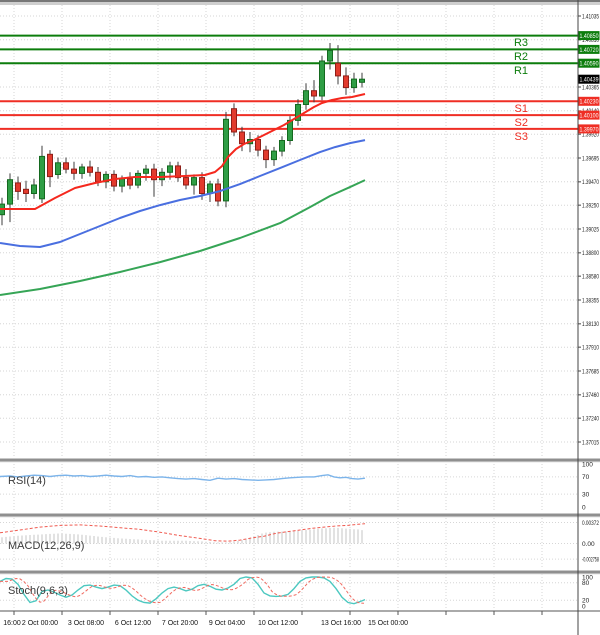 Image resolution: width=600 pixels, height=635 pixels. Describe the element at coordinates (300, 3) in the screenshot. I see `window-top-edge-light` at that location.